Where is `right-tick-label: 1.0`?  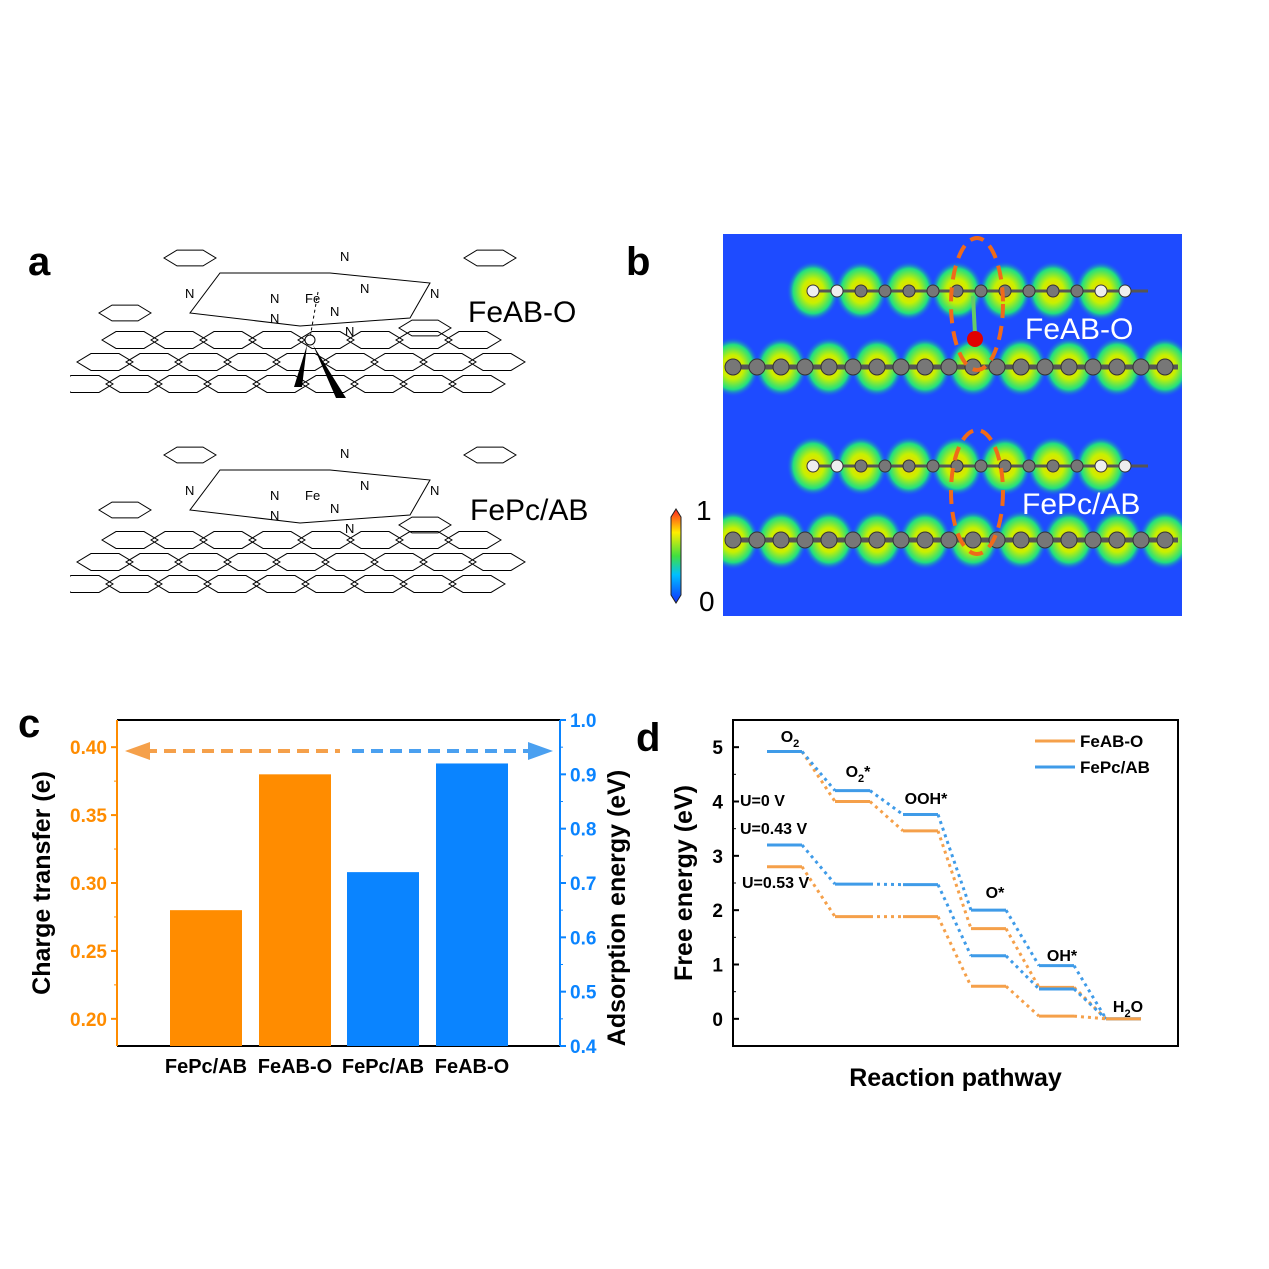
right-tick-label: 1.0 is located at coordinates (583, 721).